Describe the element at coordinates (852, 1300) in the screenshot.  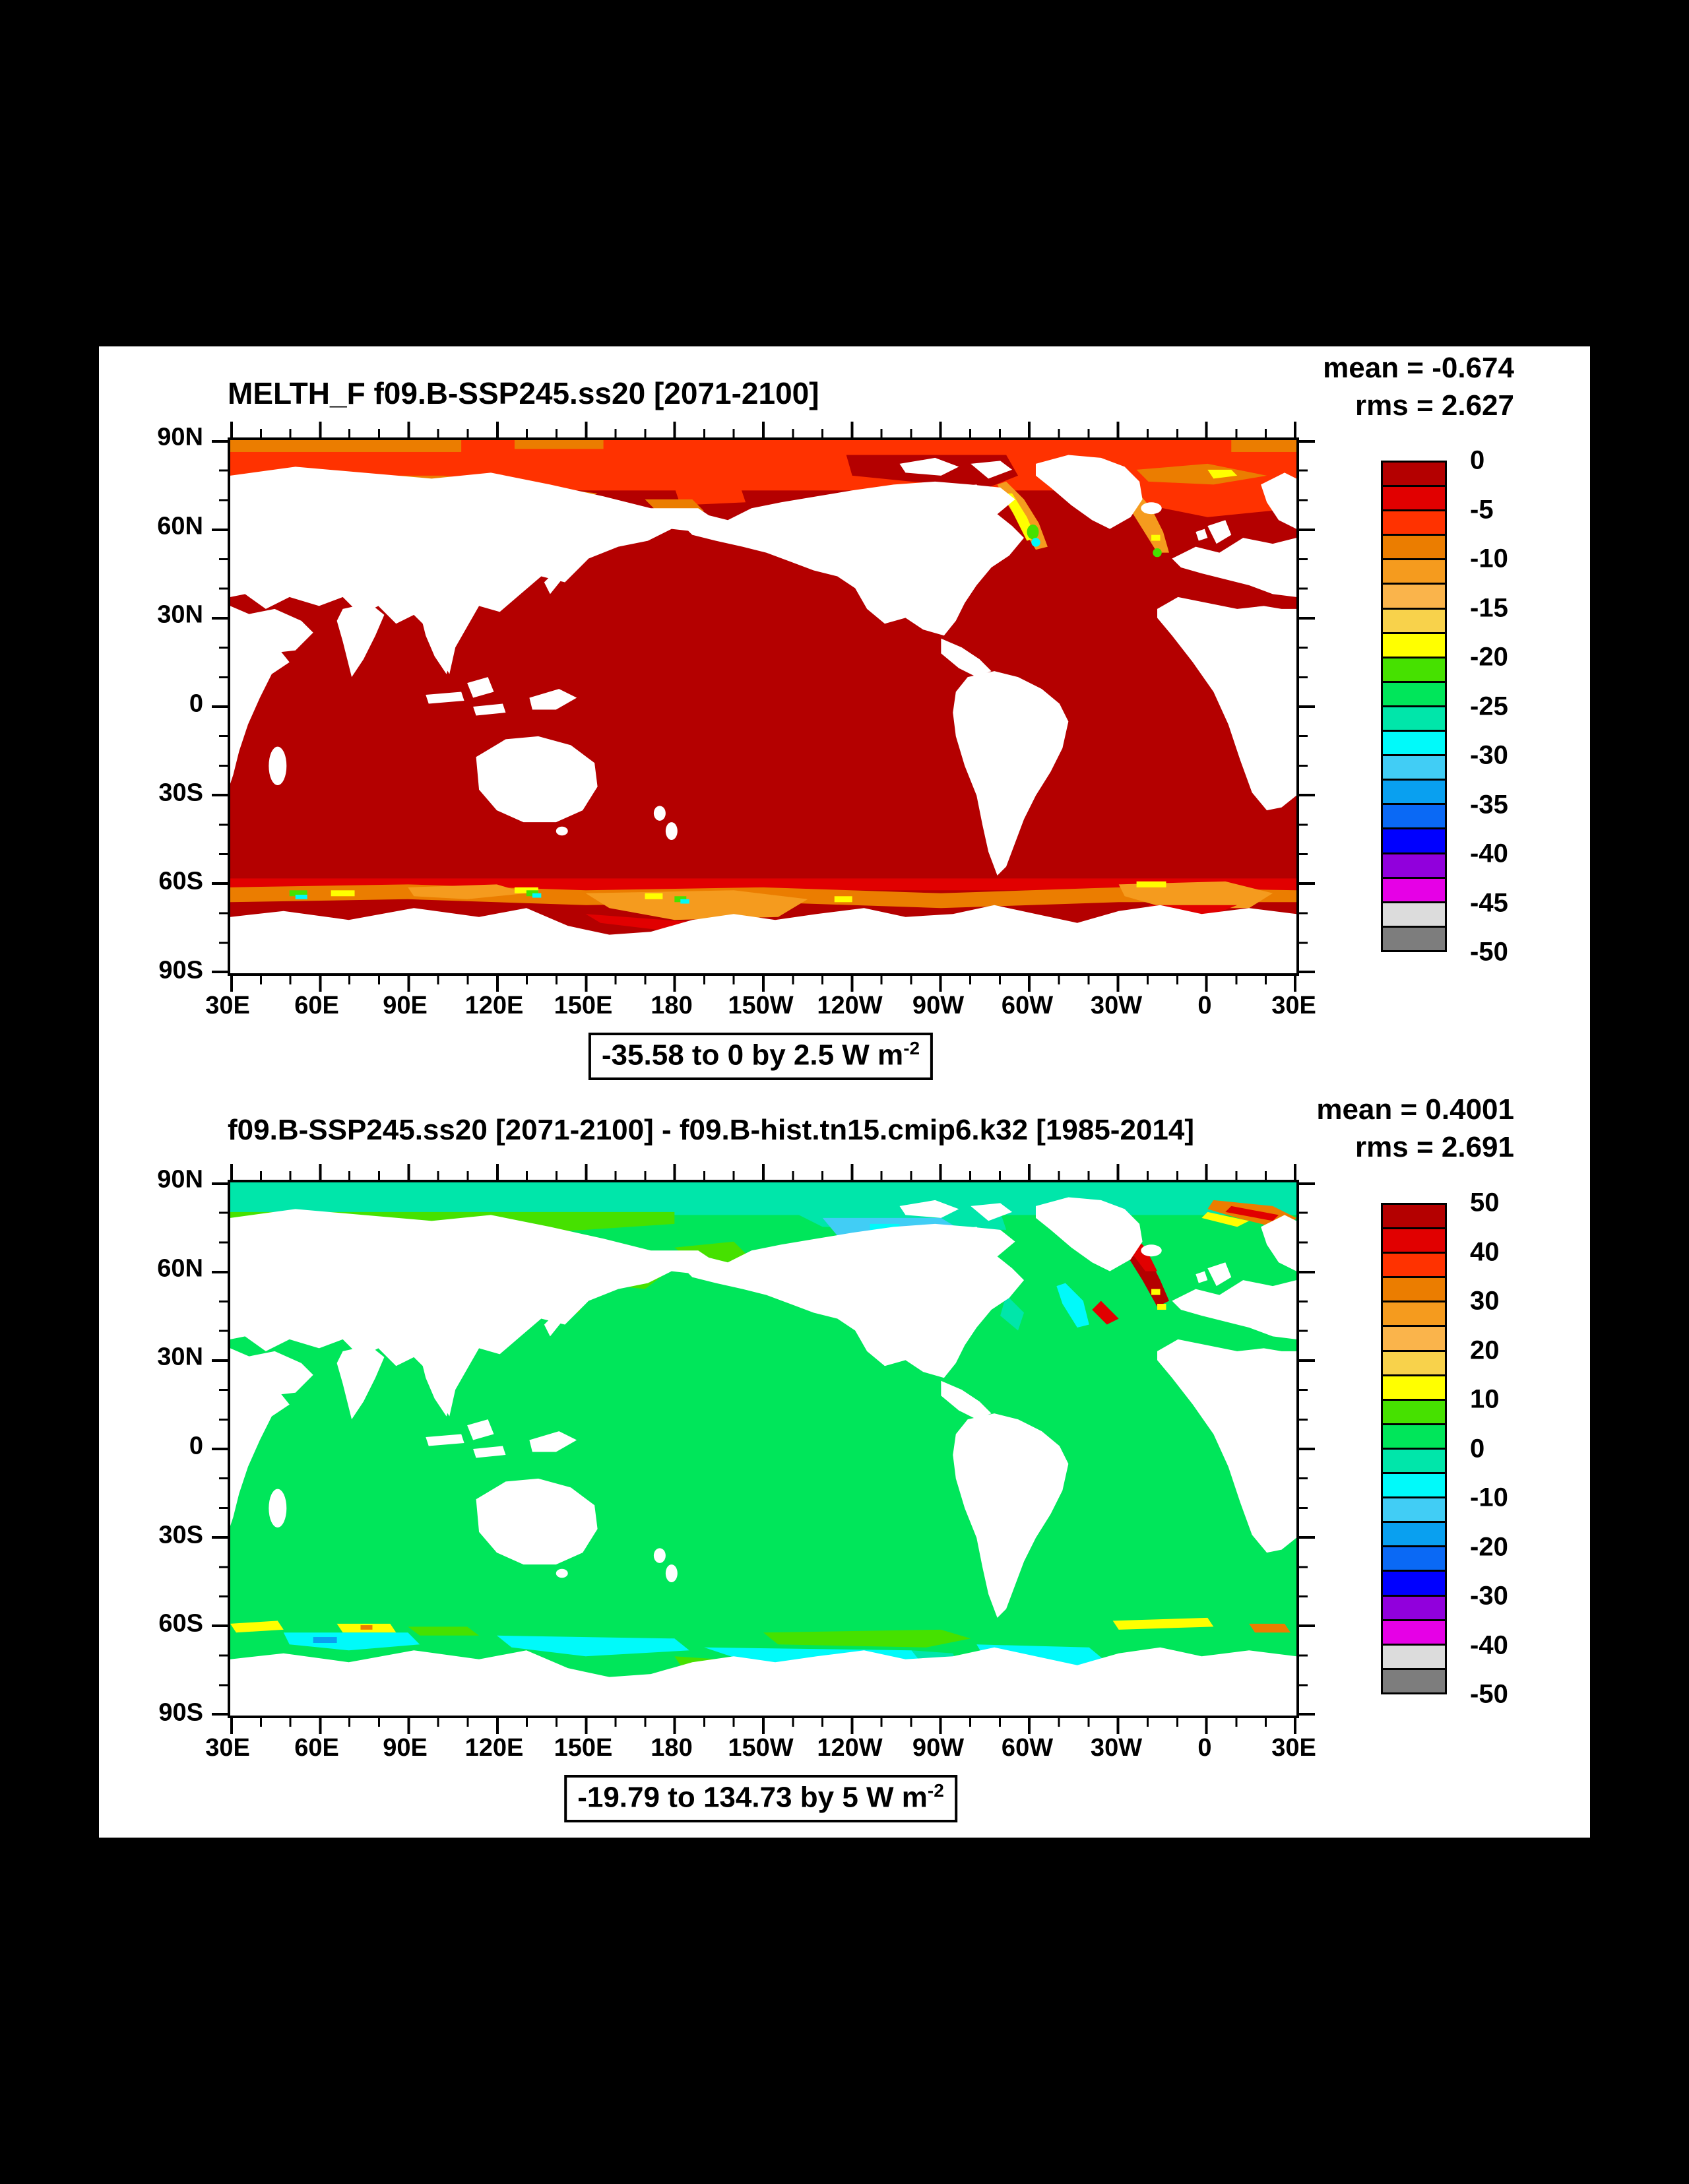
I see `land-northamerica` at that location.